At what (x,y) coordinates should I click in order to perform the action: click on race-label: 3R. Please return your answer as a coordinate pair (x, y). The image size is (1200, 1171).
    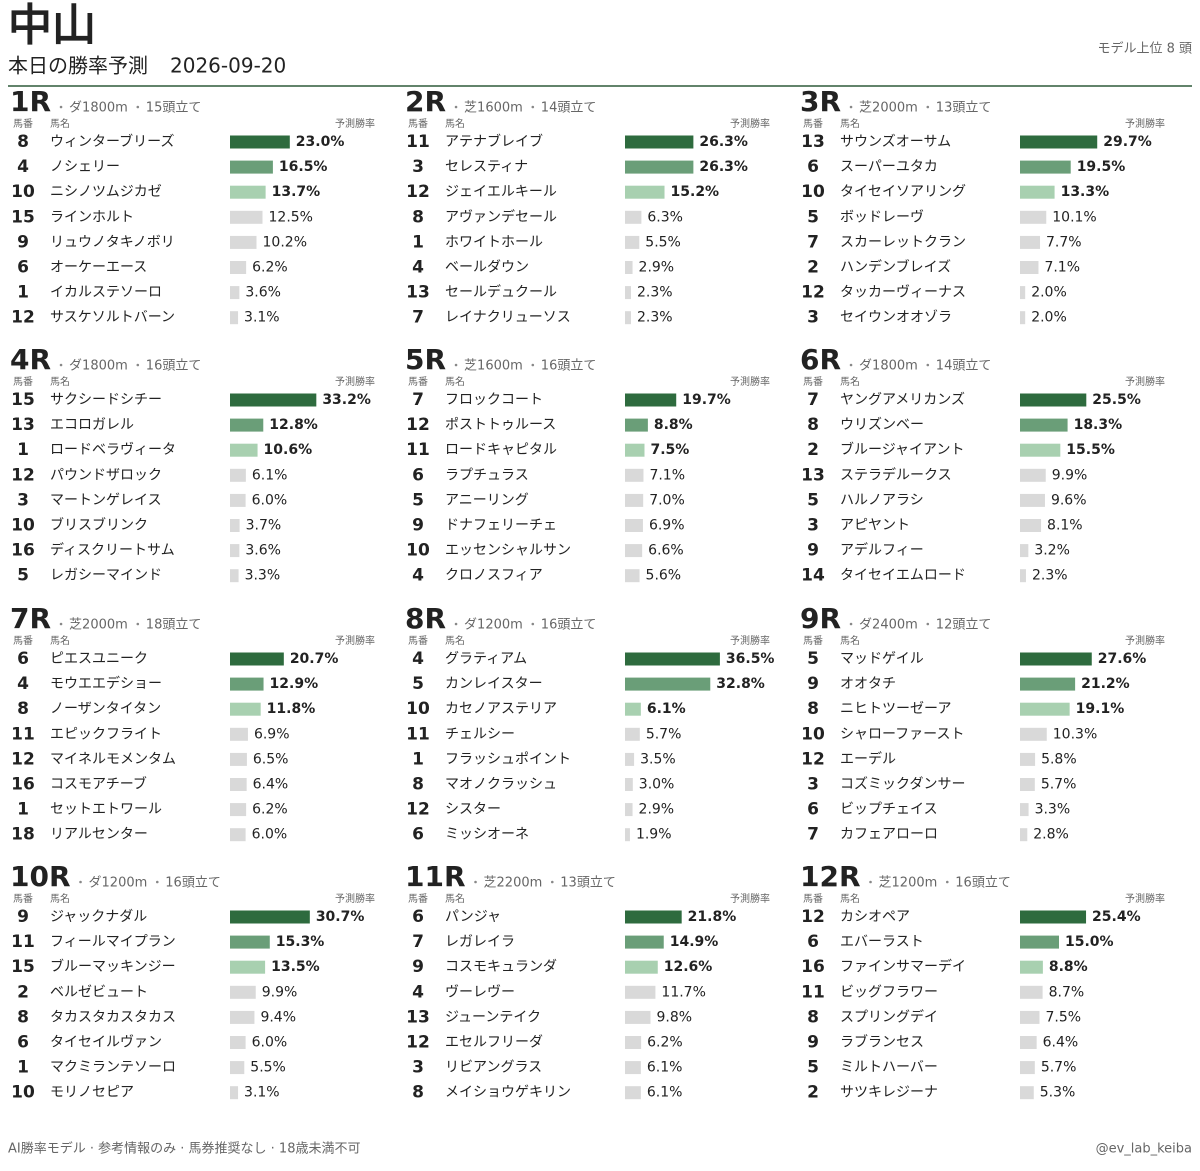
    Looking at the image, I should click on (820, 101).